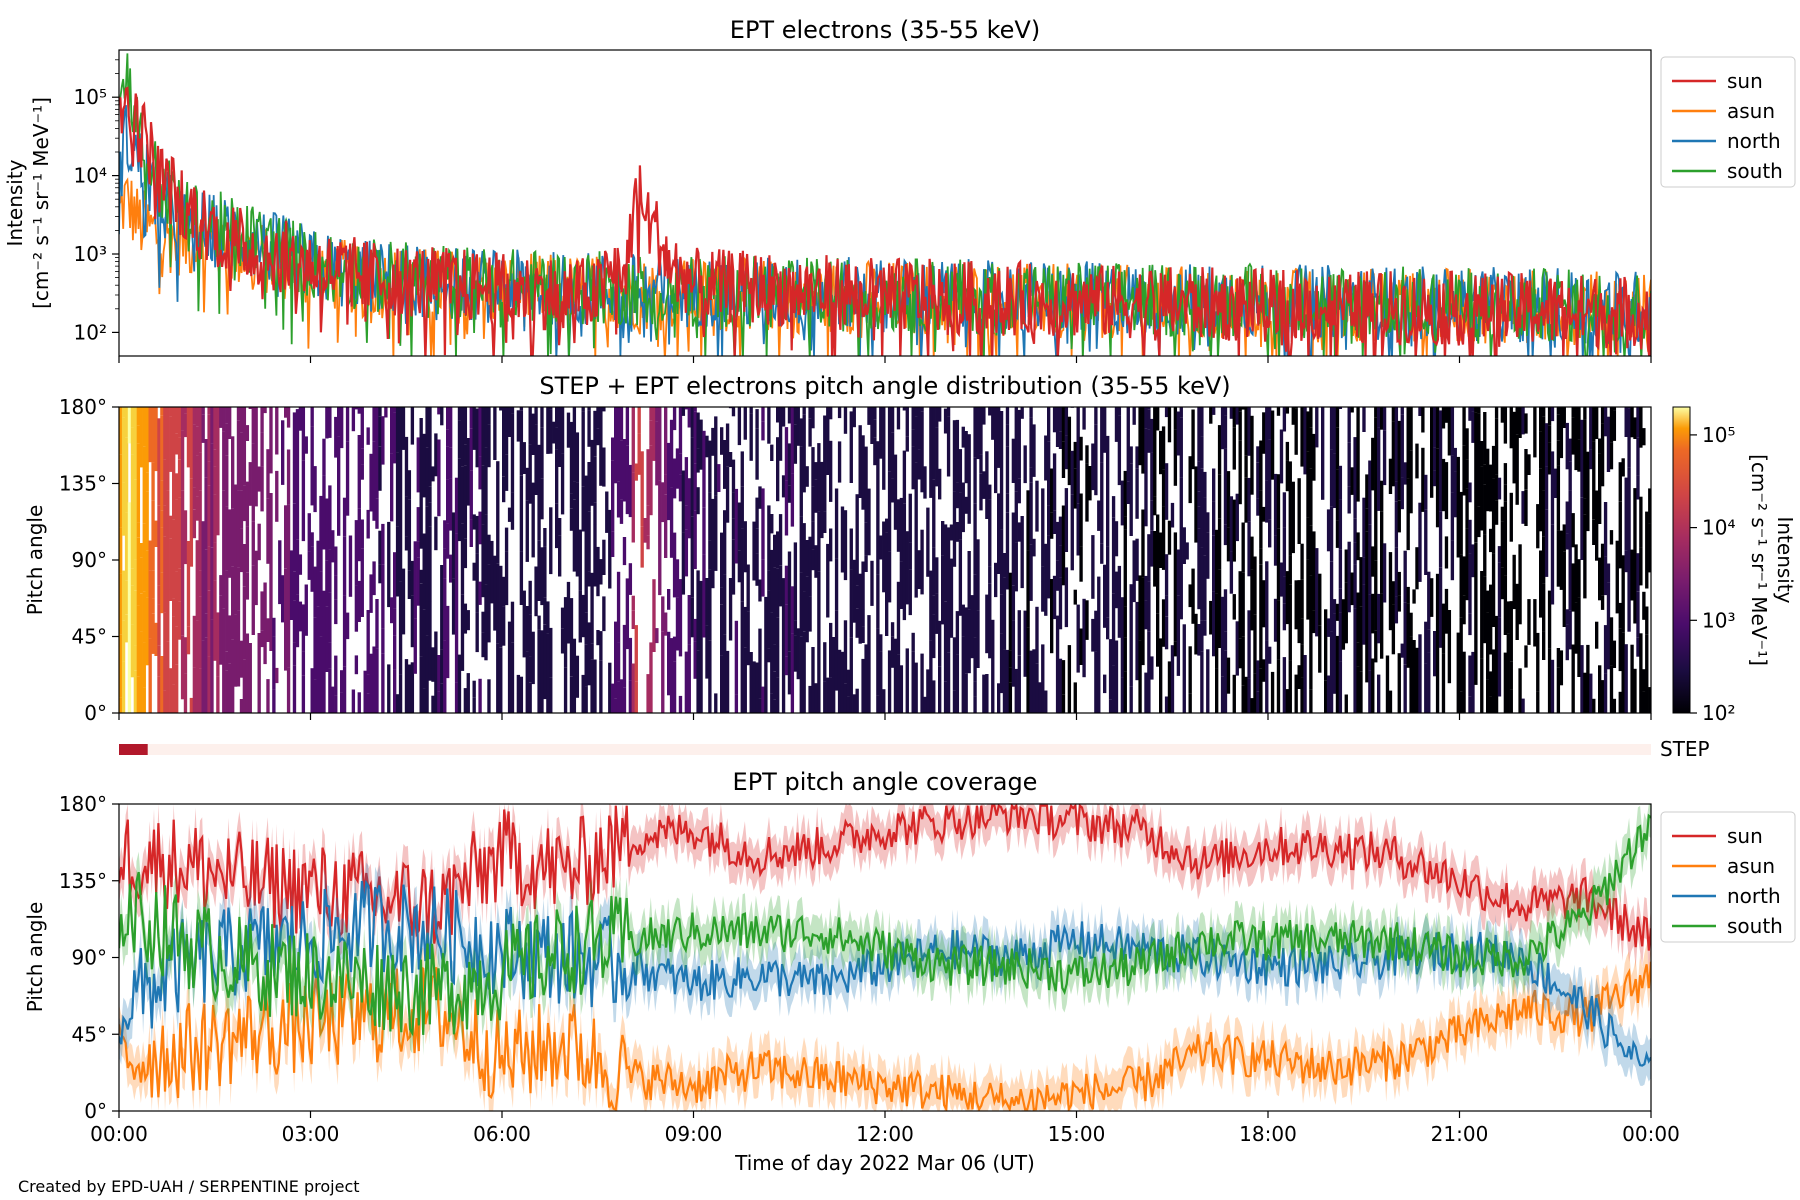  What do you see at coordinates (884, 1163) in the screenshot?
I see `x-axis-label: Time of day 2022 Mar 06 (UT)` at bounding box center [884, 1163].